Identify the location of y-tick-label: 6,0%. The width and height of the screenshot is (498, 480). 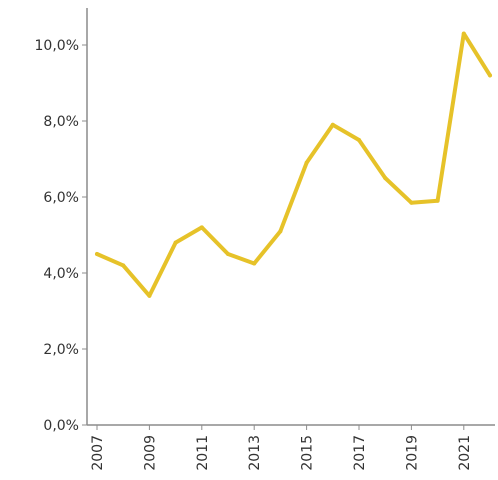
(61, 198).